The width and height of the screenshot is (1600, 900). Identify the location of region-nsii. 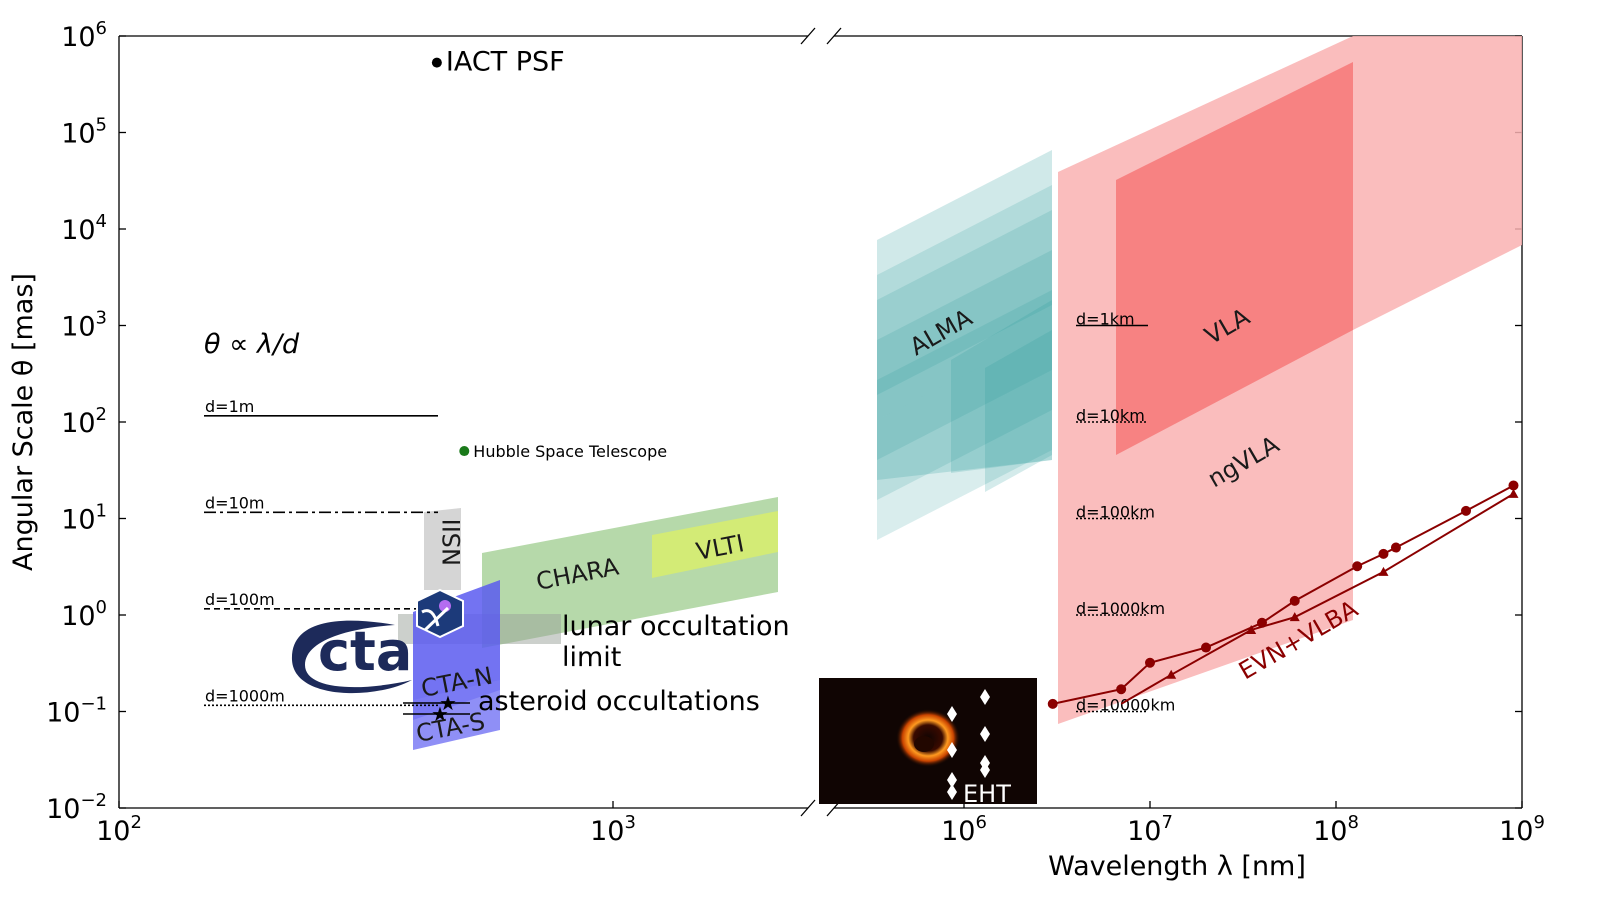
(442, 549).